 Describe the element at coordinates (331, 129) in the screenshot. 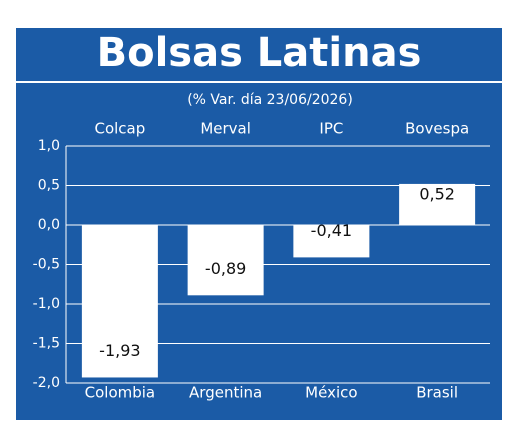

I see `index-label: IPC` at that location.